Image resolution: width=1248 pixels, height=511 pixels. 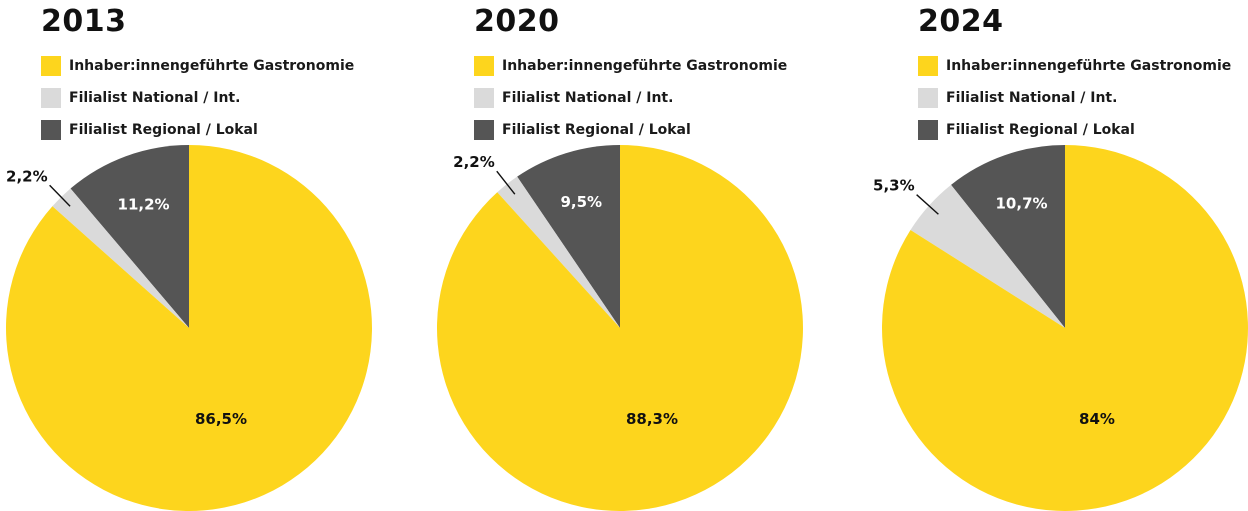 What do you see at coordinates (221, 419) in the screenshot?
I see `slice-label: 86,5%` at bounding box center [221, 419].